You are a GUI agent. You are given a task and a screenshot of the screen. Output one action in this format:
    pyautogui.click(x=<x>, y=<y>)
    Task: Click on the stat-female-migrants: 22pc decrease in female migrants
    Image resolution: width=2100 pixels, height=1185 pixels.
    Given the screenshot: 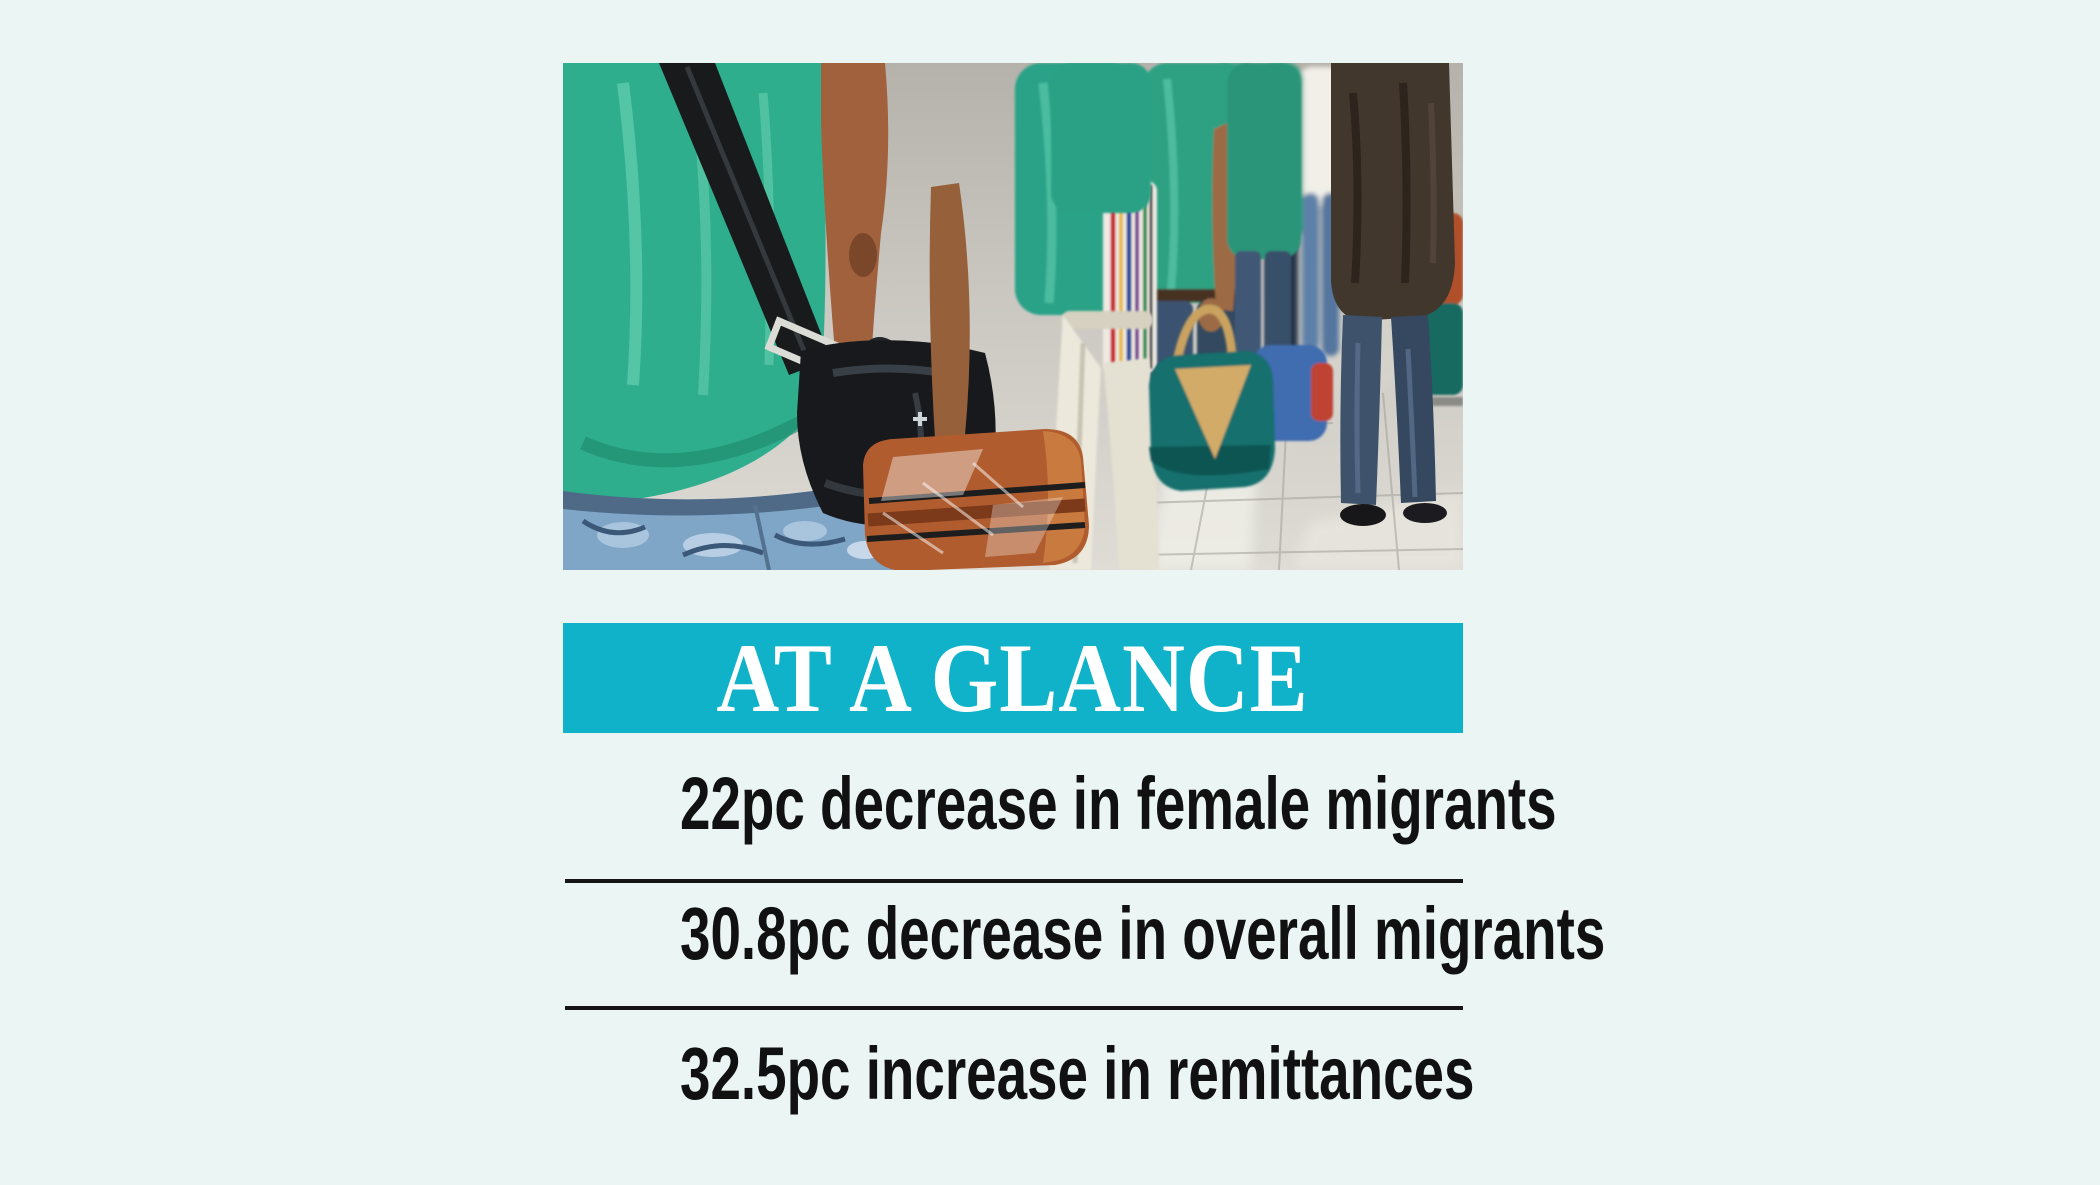 What is the action you would take?
    pyautogui.click(x=1118, y=803)
    